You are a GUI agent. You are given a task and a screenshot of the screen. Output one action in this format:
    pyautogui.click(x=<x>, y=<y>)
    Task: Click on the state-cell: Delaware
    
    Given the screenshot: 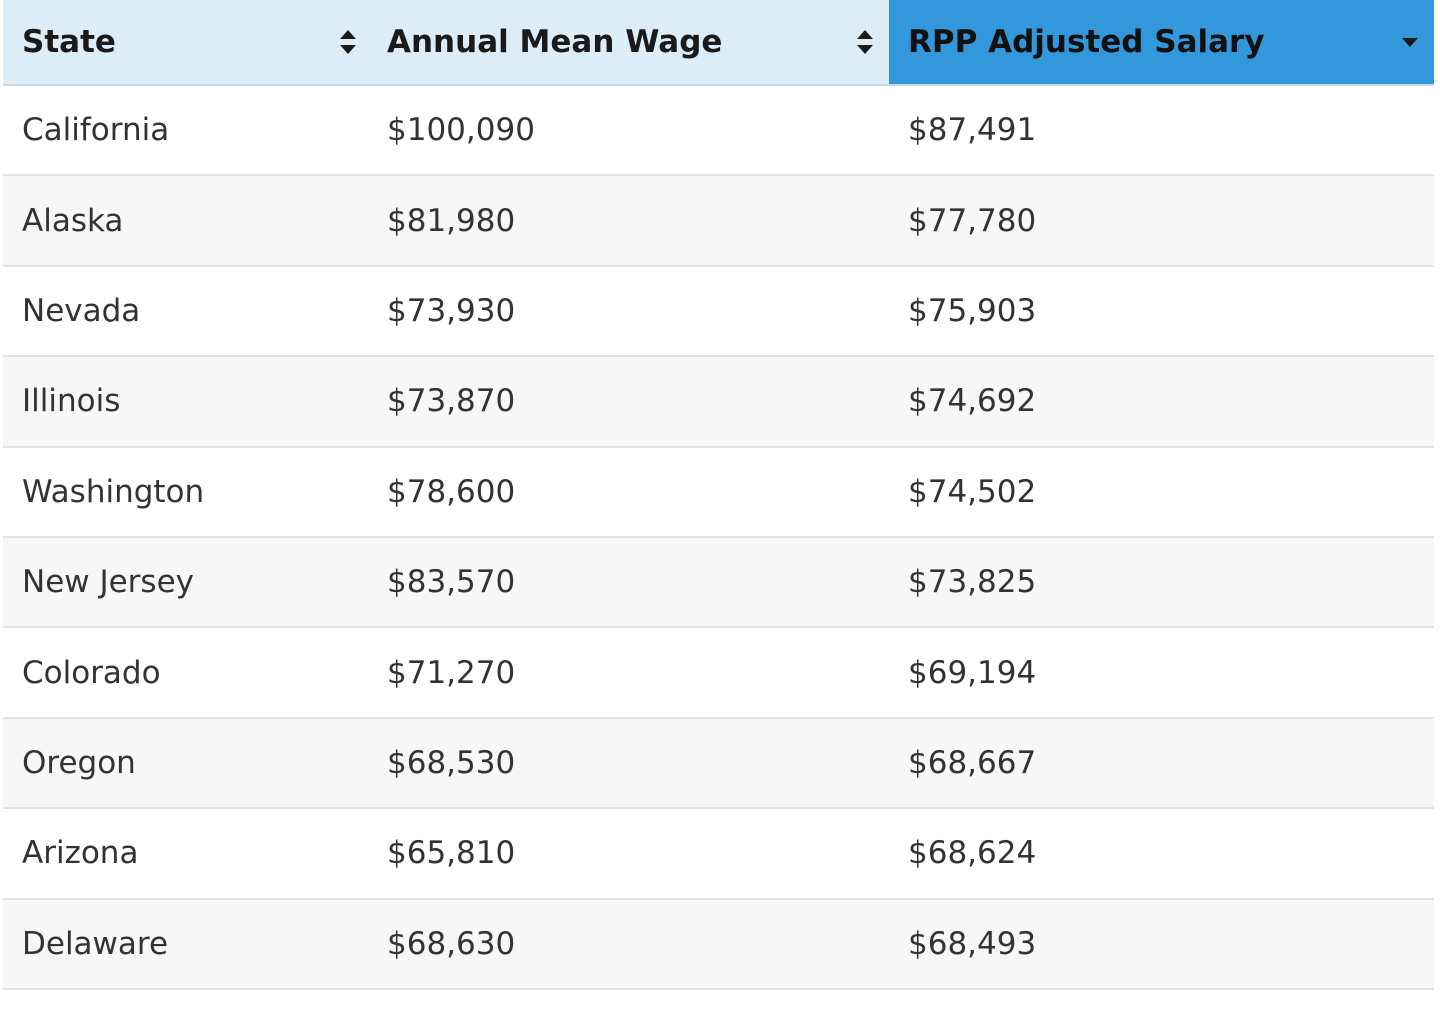 What is the action you would take?
    pyautogui.click(x=185, y=943)
    